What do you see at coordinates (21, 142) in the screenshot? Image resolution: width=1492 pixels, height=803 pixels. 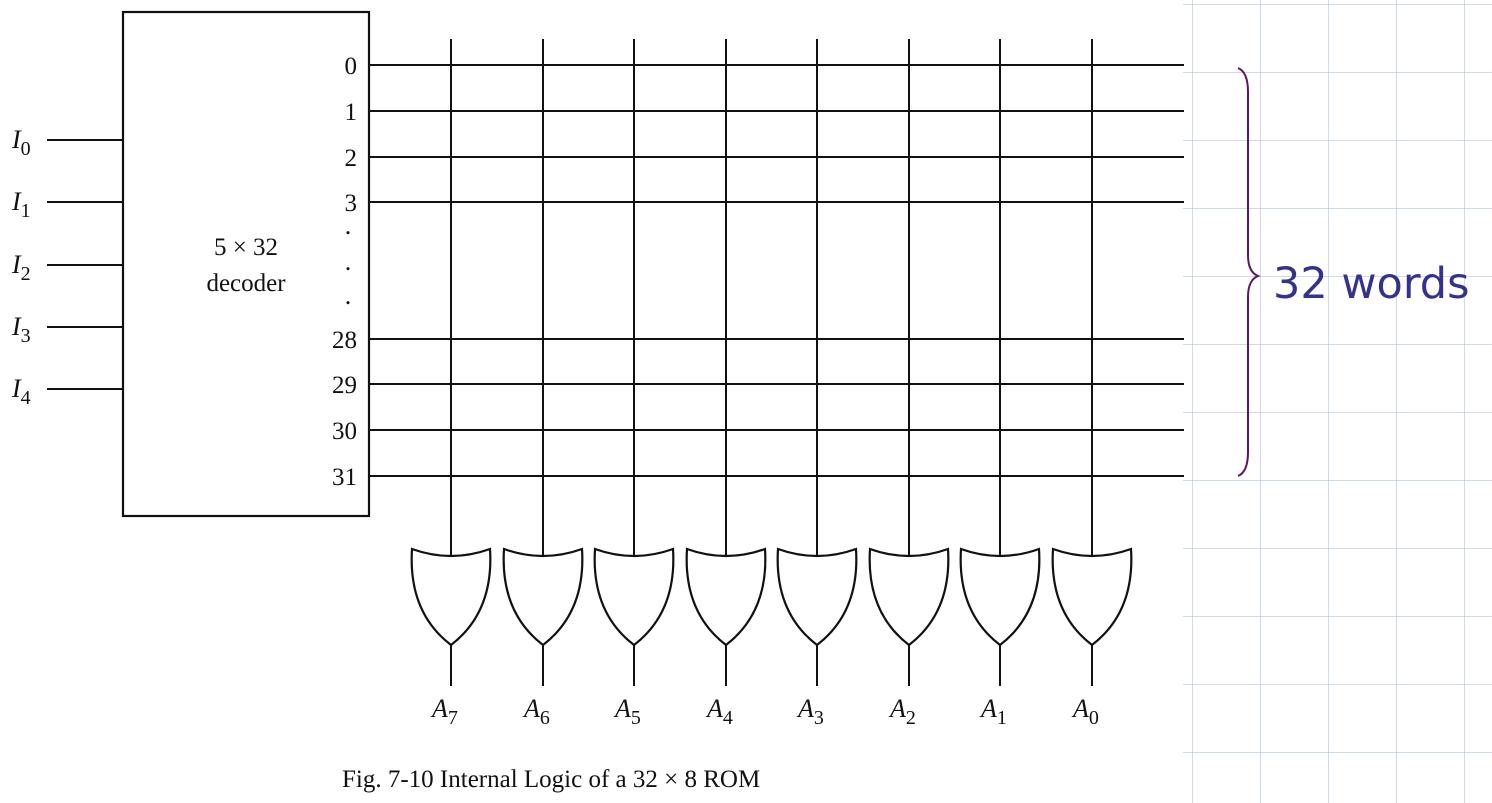 I see `input-label-0: I0` at bounding box center [21, 142].